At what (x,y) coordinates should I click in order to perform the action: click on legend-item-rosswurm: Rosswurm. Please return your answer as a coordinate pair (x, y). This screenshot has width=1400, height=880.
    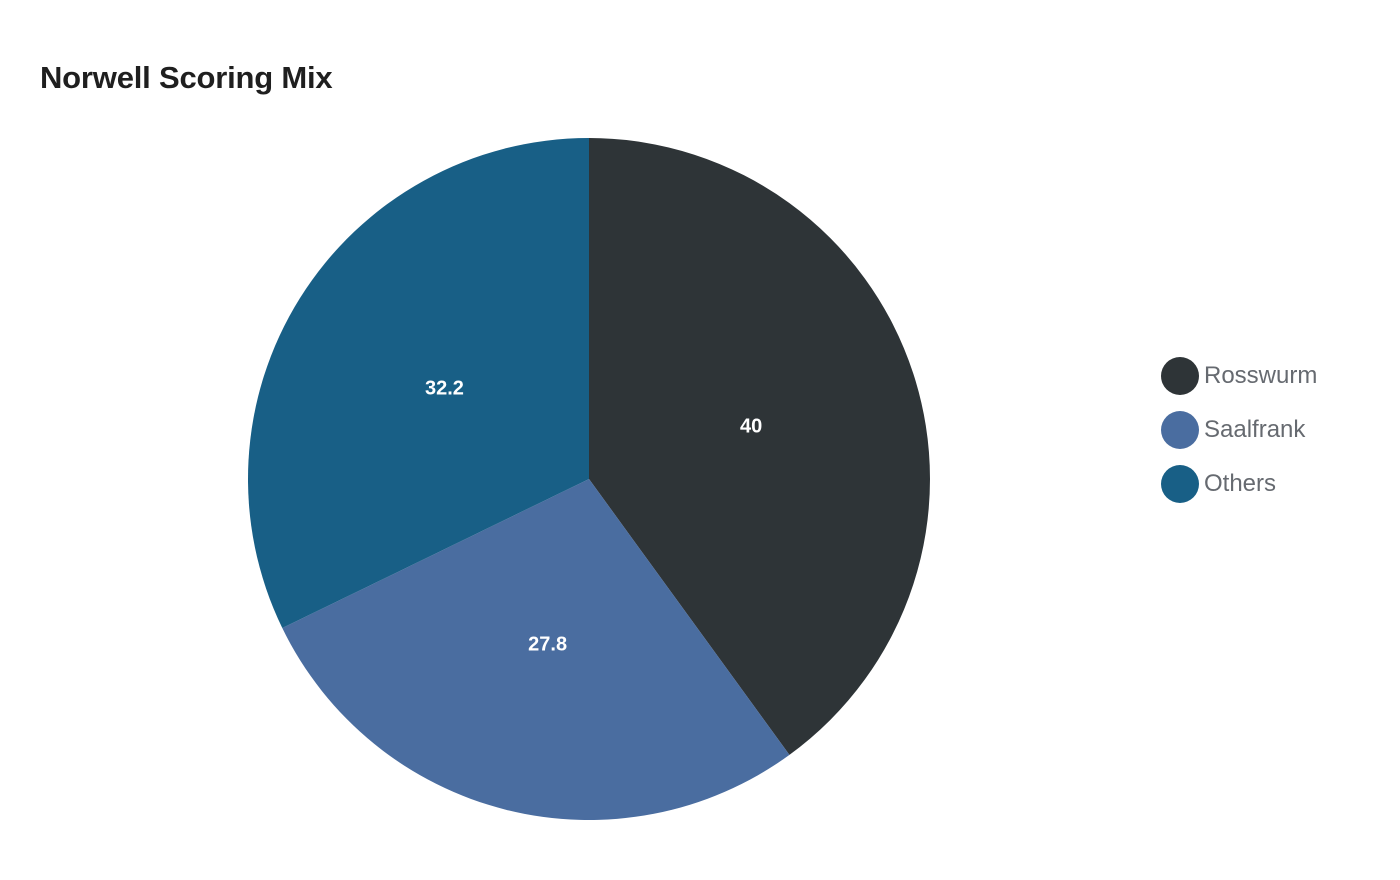
    Looking at the image, I should click on (1239, 376).